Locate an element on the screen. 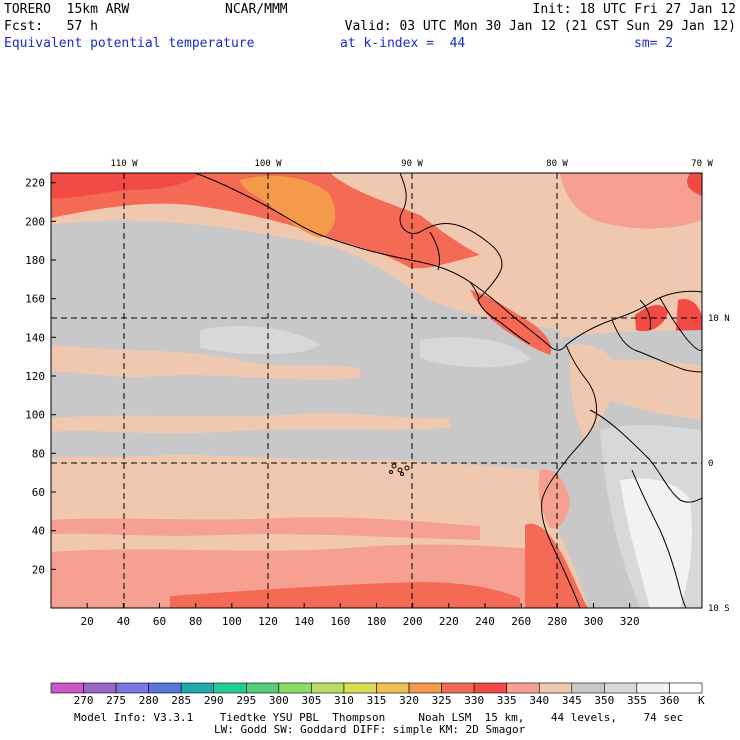 This screenshot has height=740, width=740. colorbar-label: 280 is located at coordinates (149, 700).